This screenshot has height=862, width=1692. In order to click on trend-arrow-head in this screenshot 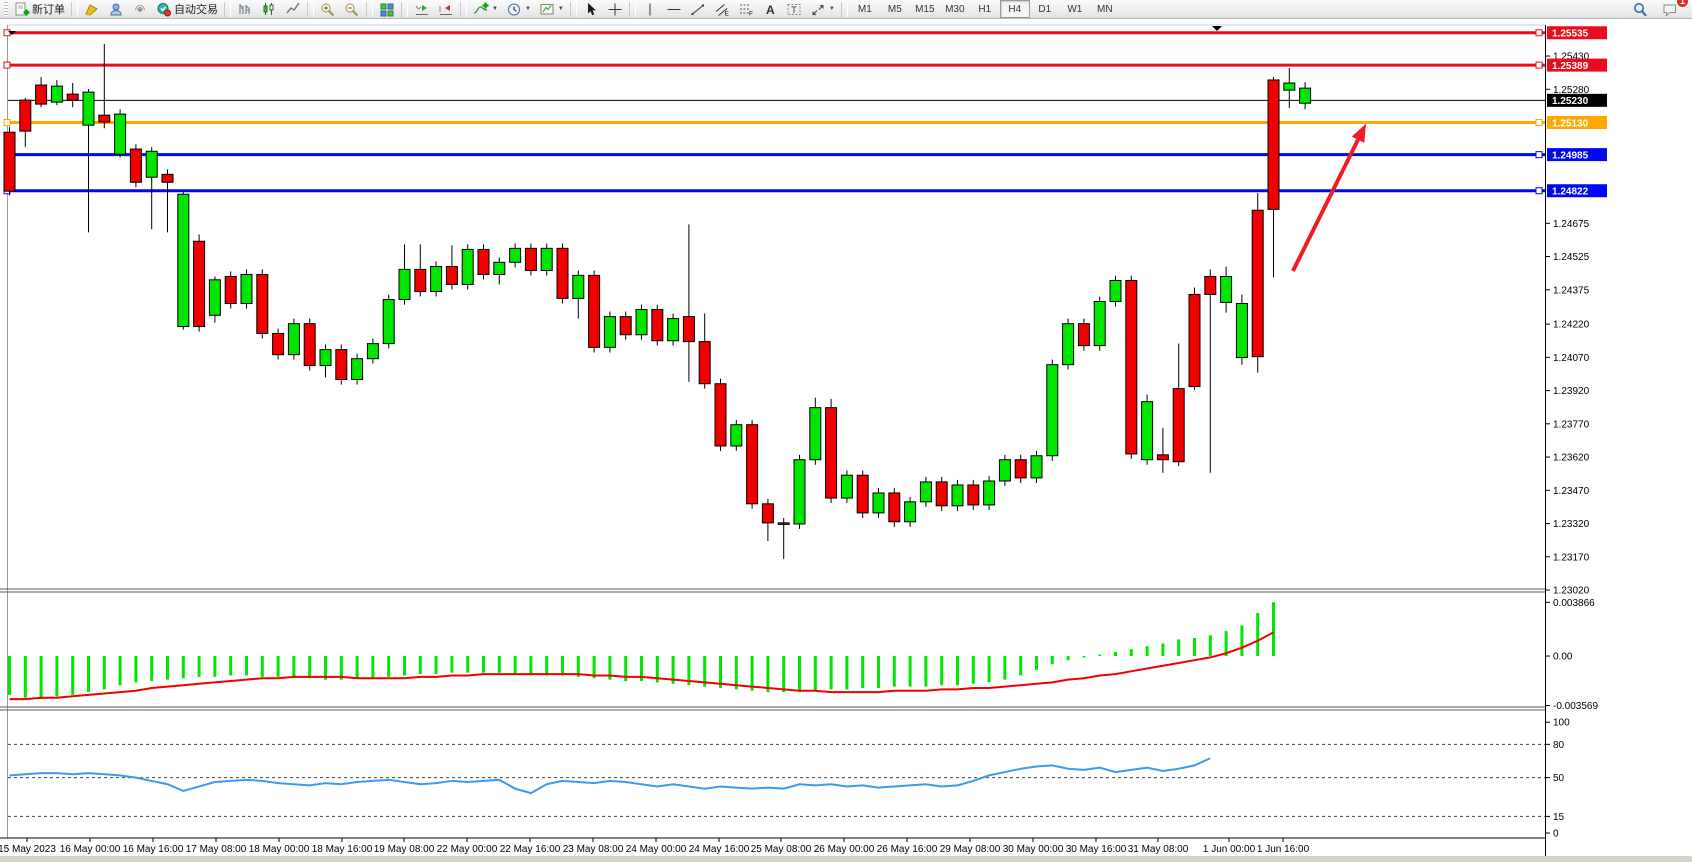, I will do `click(1358, 133)`.